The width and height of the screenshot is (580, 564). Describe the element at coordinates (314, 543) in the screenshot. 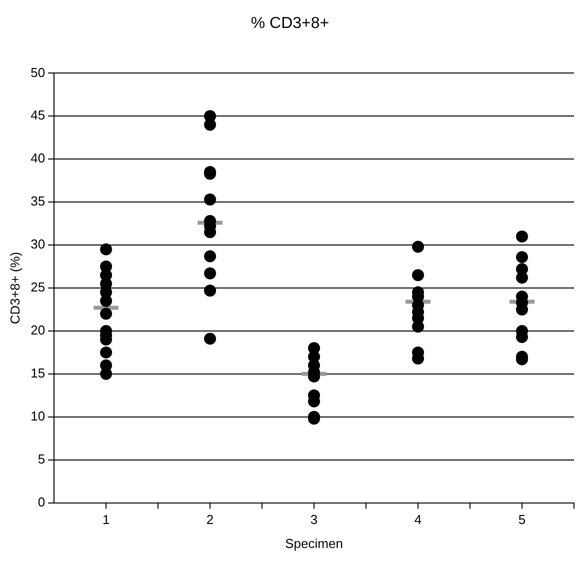

I see `x-axis-title: Specimen` at that location.